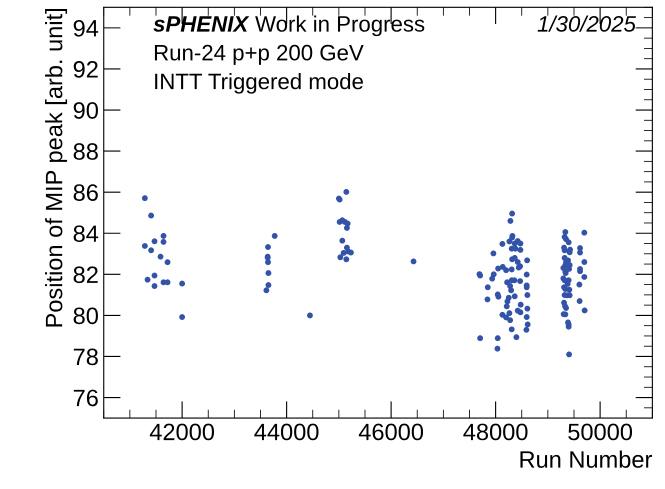  Describe the element at coordinates (259, 54) in the screenshot. I see `annotation: Run-24 p+p 200 GeV` at that location.